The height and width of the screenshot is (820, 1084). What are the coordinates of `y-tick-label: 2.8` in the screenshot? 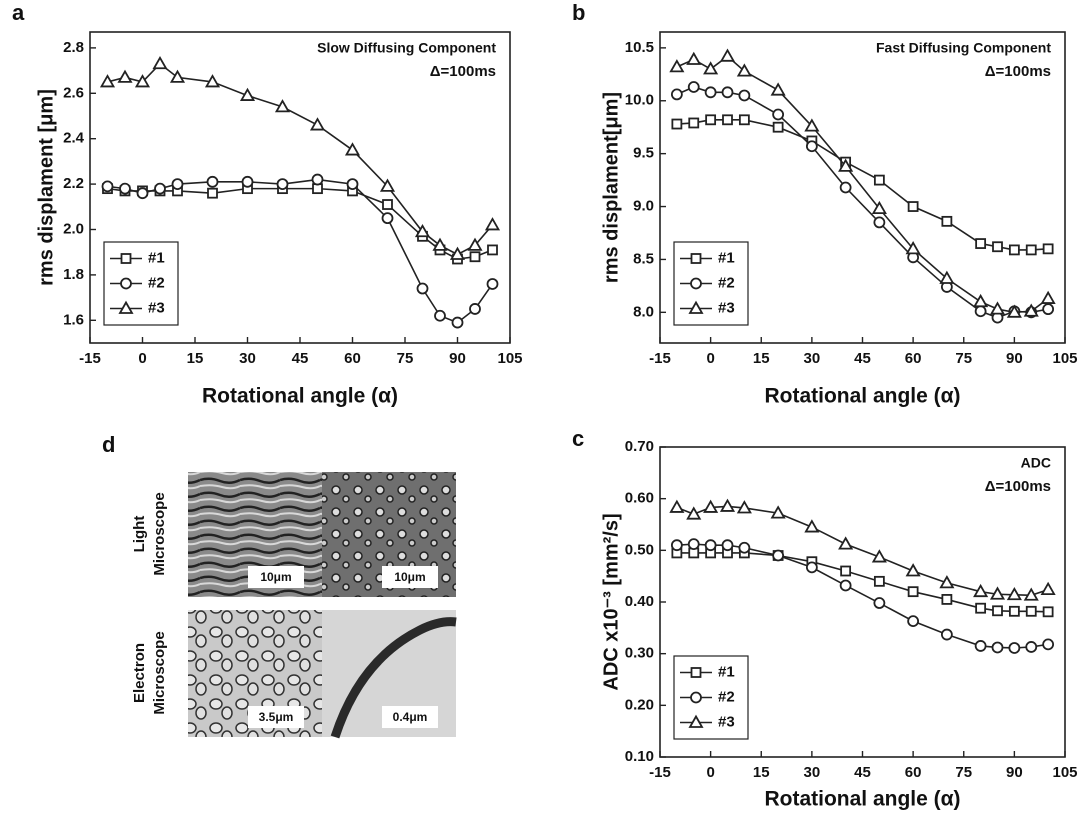 It's located at (73, 47).